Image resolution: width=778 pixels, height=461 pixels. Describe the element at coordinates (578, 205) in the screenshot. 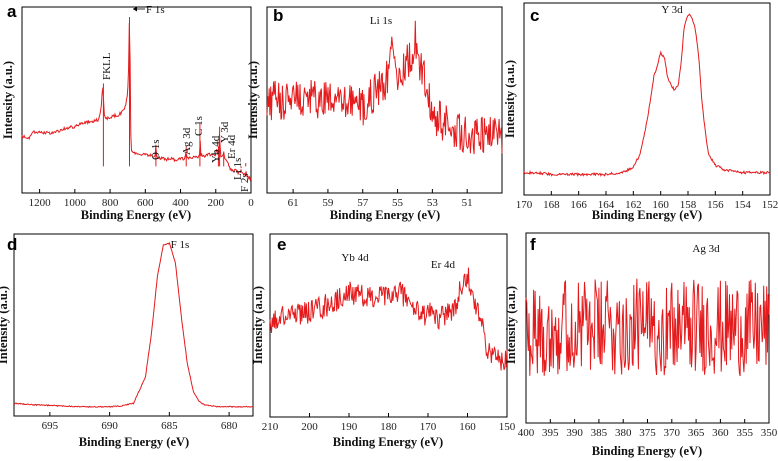

I see `x-tick-label: 166` at that location.